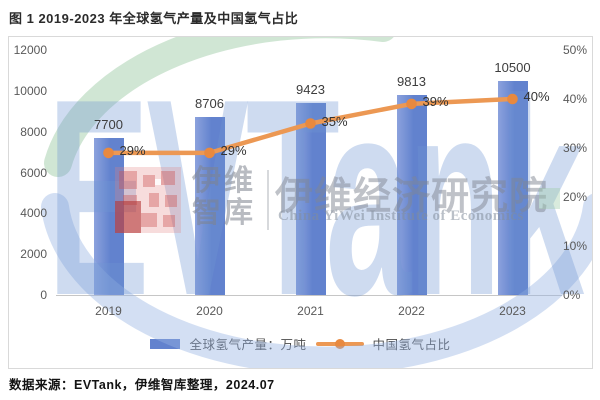 The image size is (600, 400). What do you see at coordinates (43, 295) in the screenshot?
I see `y-axis-tick-left: 0` at bounding box center [43, 295].